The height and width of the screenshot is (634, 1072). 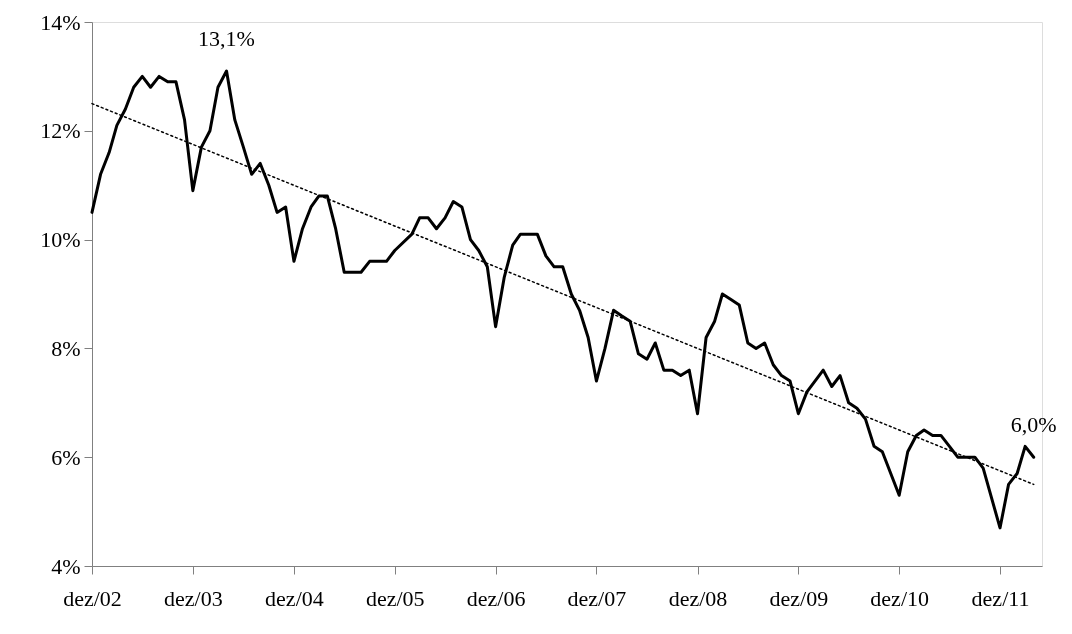 I want to click on y-tick-label: 10%, so click(x=60, y=240).